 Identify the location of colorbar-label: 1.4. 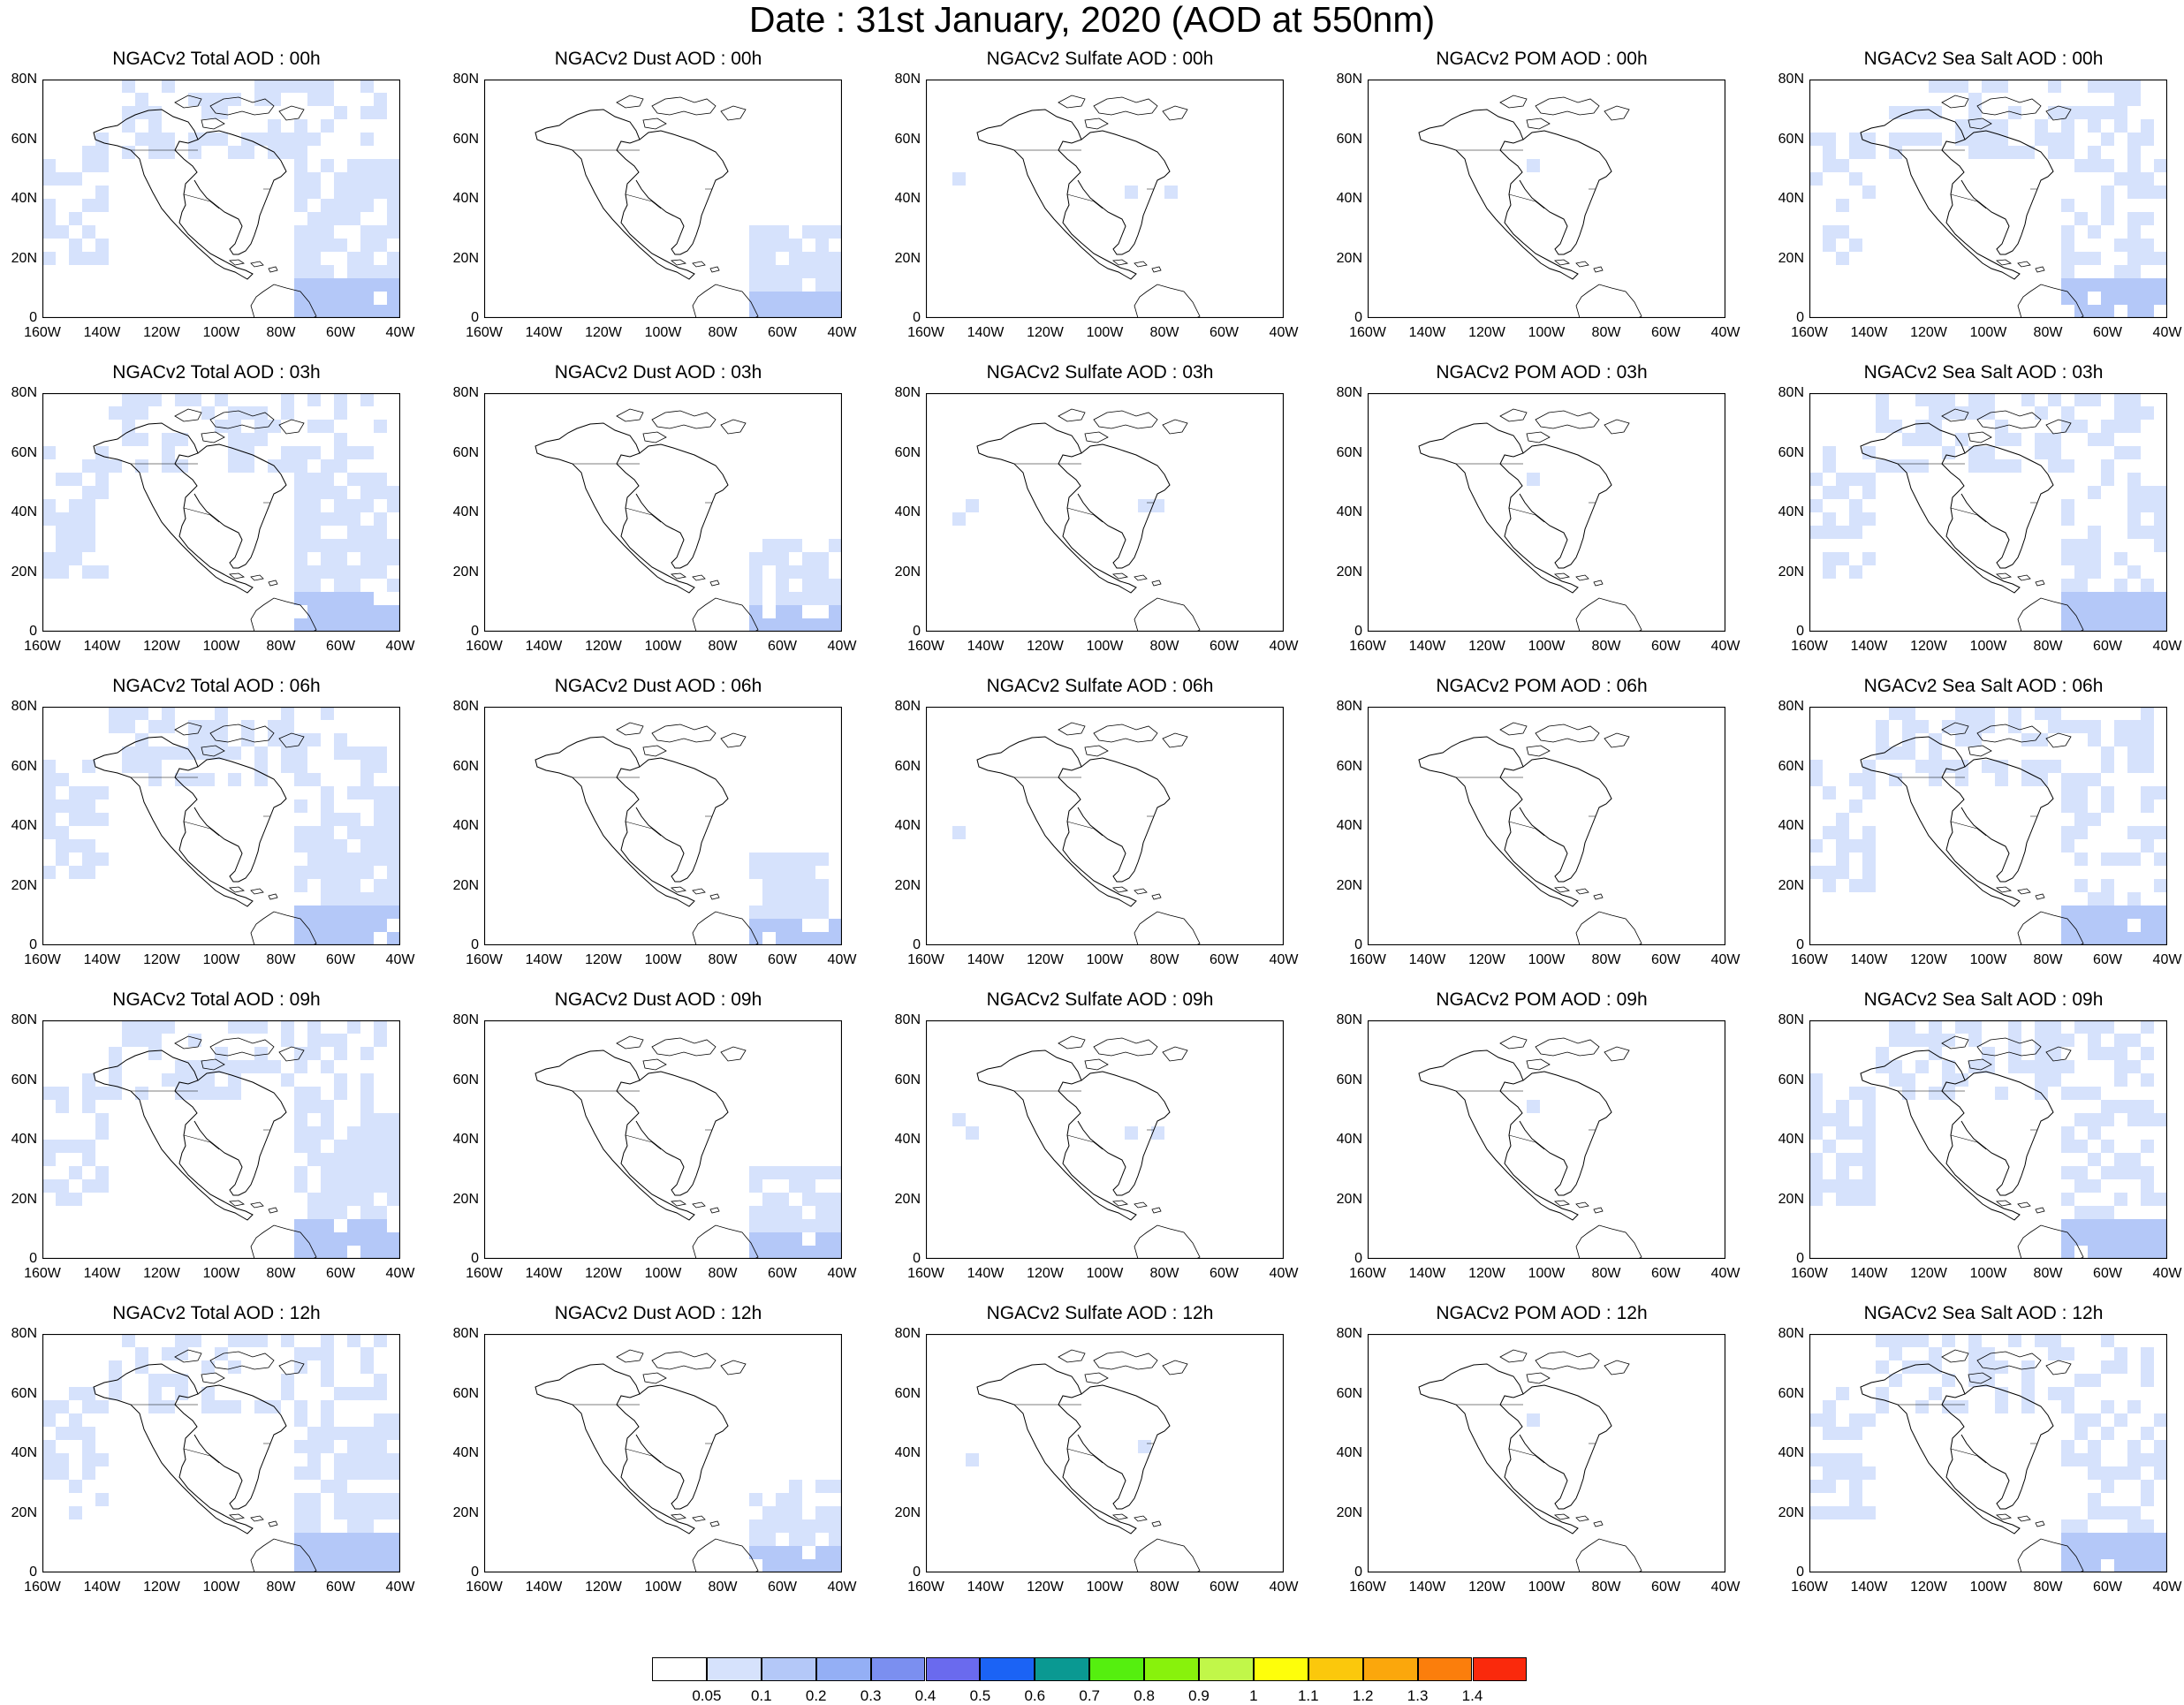
(1472, 1696).